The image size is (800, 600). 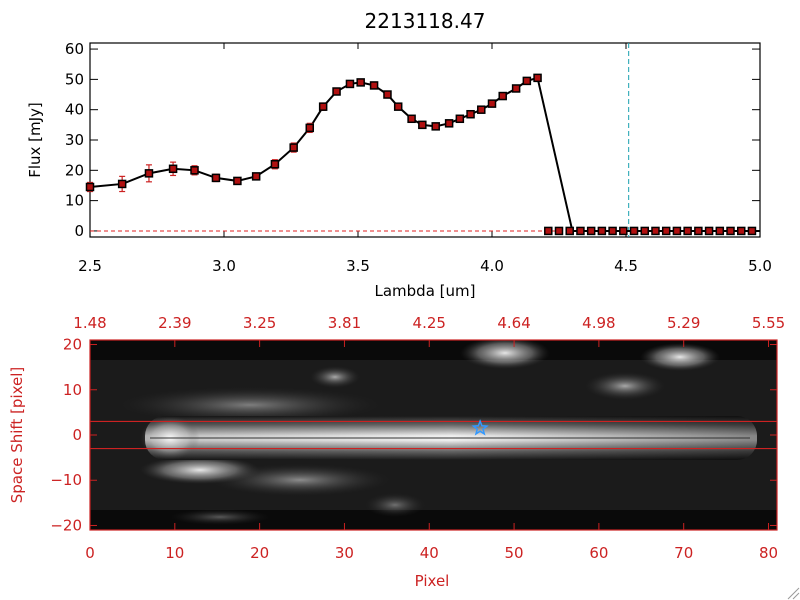 What do you see at coordinates (74, 140) in the screenshot?
I see `y-tick-label: 30` at bounding box center [74, 140].